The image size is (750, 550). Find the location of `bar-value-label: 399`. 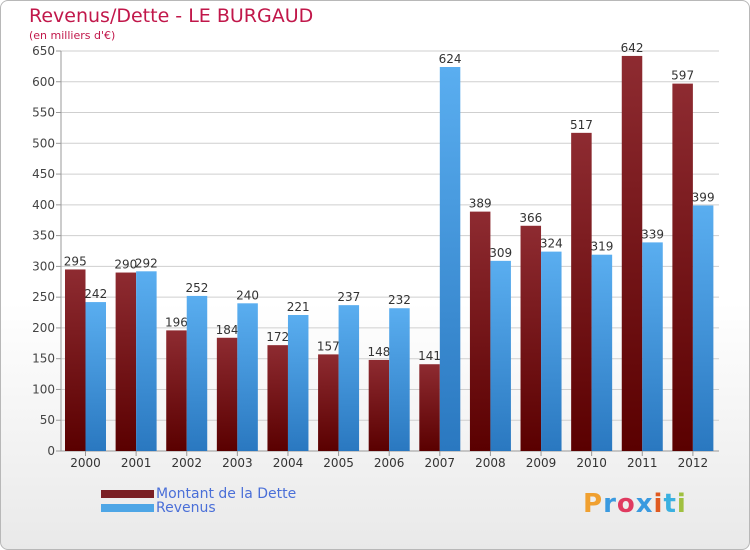

bar-value-label: 399 is located at coordinates (703, 197).